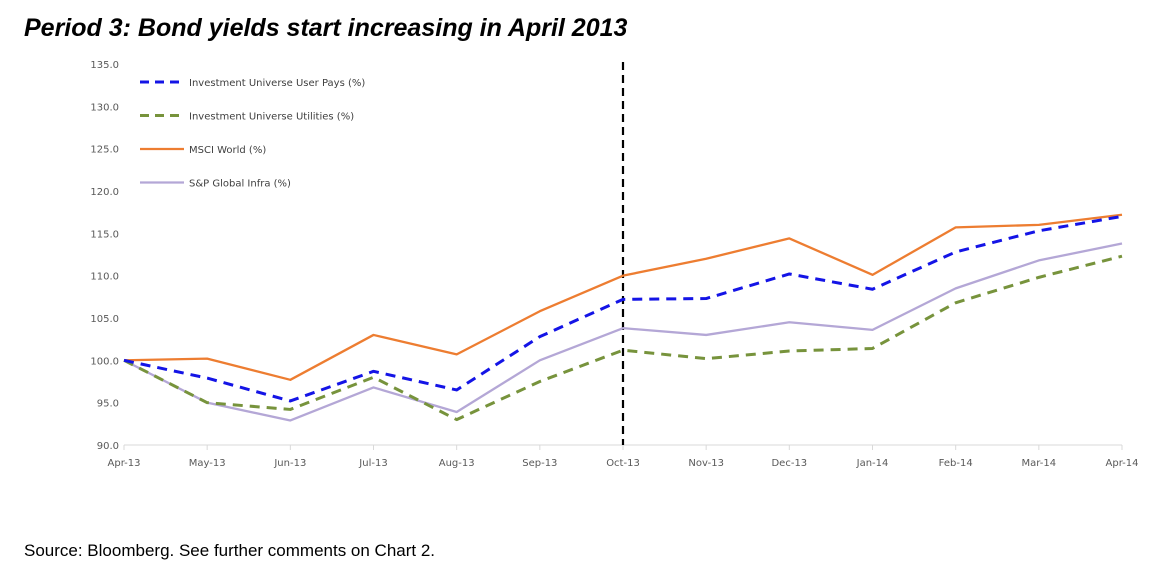 The height and width of the screenshot is (580, 1170). Describe the element at coordinates (104, 319) in the screenshot. I see `y-tick-label: 105.0` at that location.